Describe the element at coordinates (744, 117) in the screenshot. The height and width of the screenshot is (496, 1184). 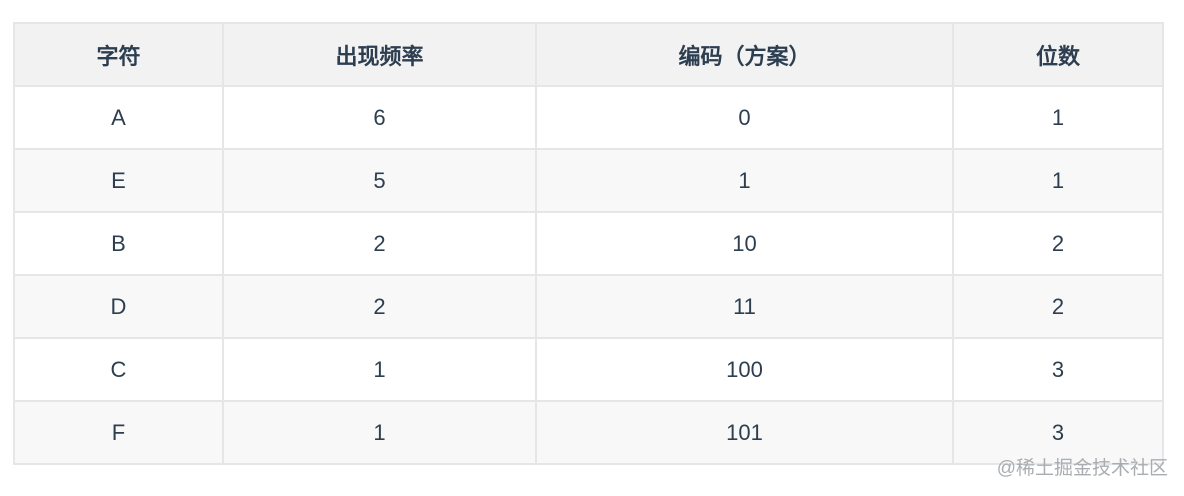
I see `cell-code: 0` at that location.